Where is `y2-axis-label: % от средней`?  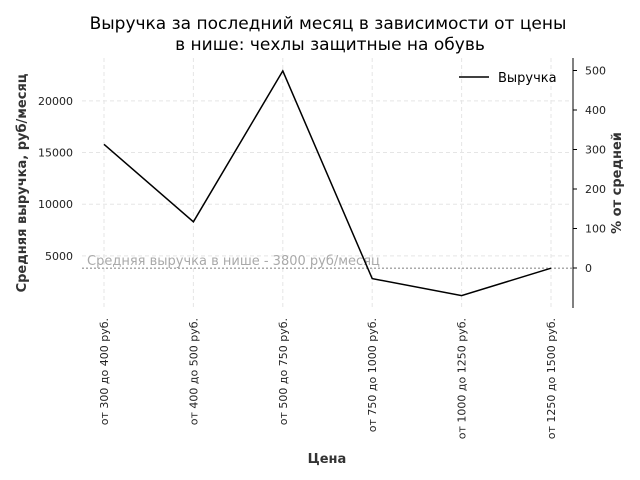
y2-axis-label: % от средней is located at coordinates (617, 183).